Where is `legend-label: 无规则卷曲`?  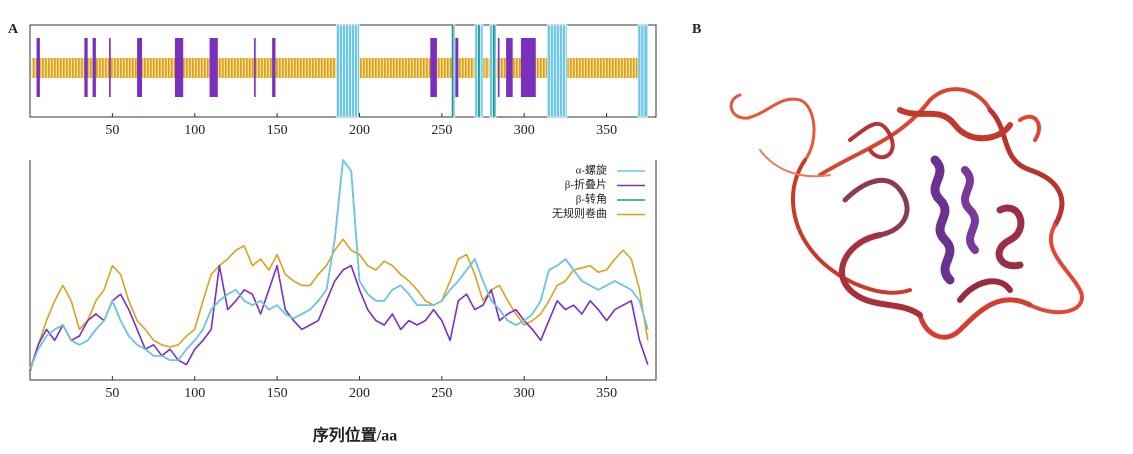
legend-label: 无规则卷曲 is located at coordinates (579, 213).